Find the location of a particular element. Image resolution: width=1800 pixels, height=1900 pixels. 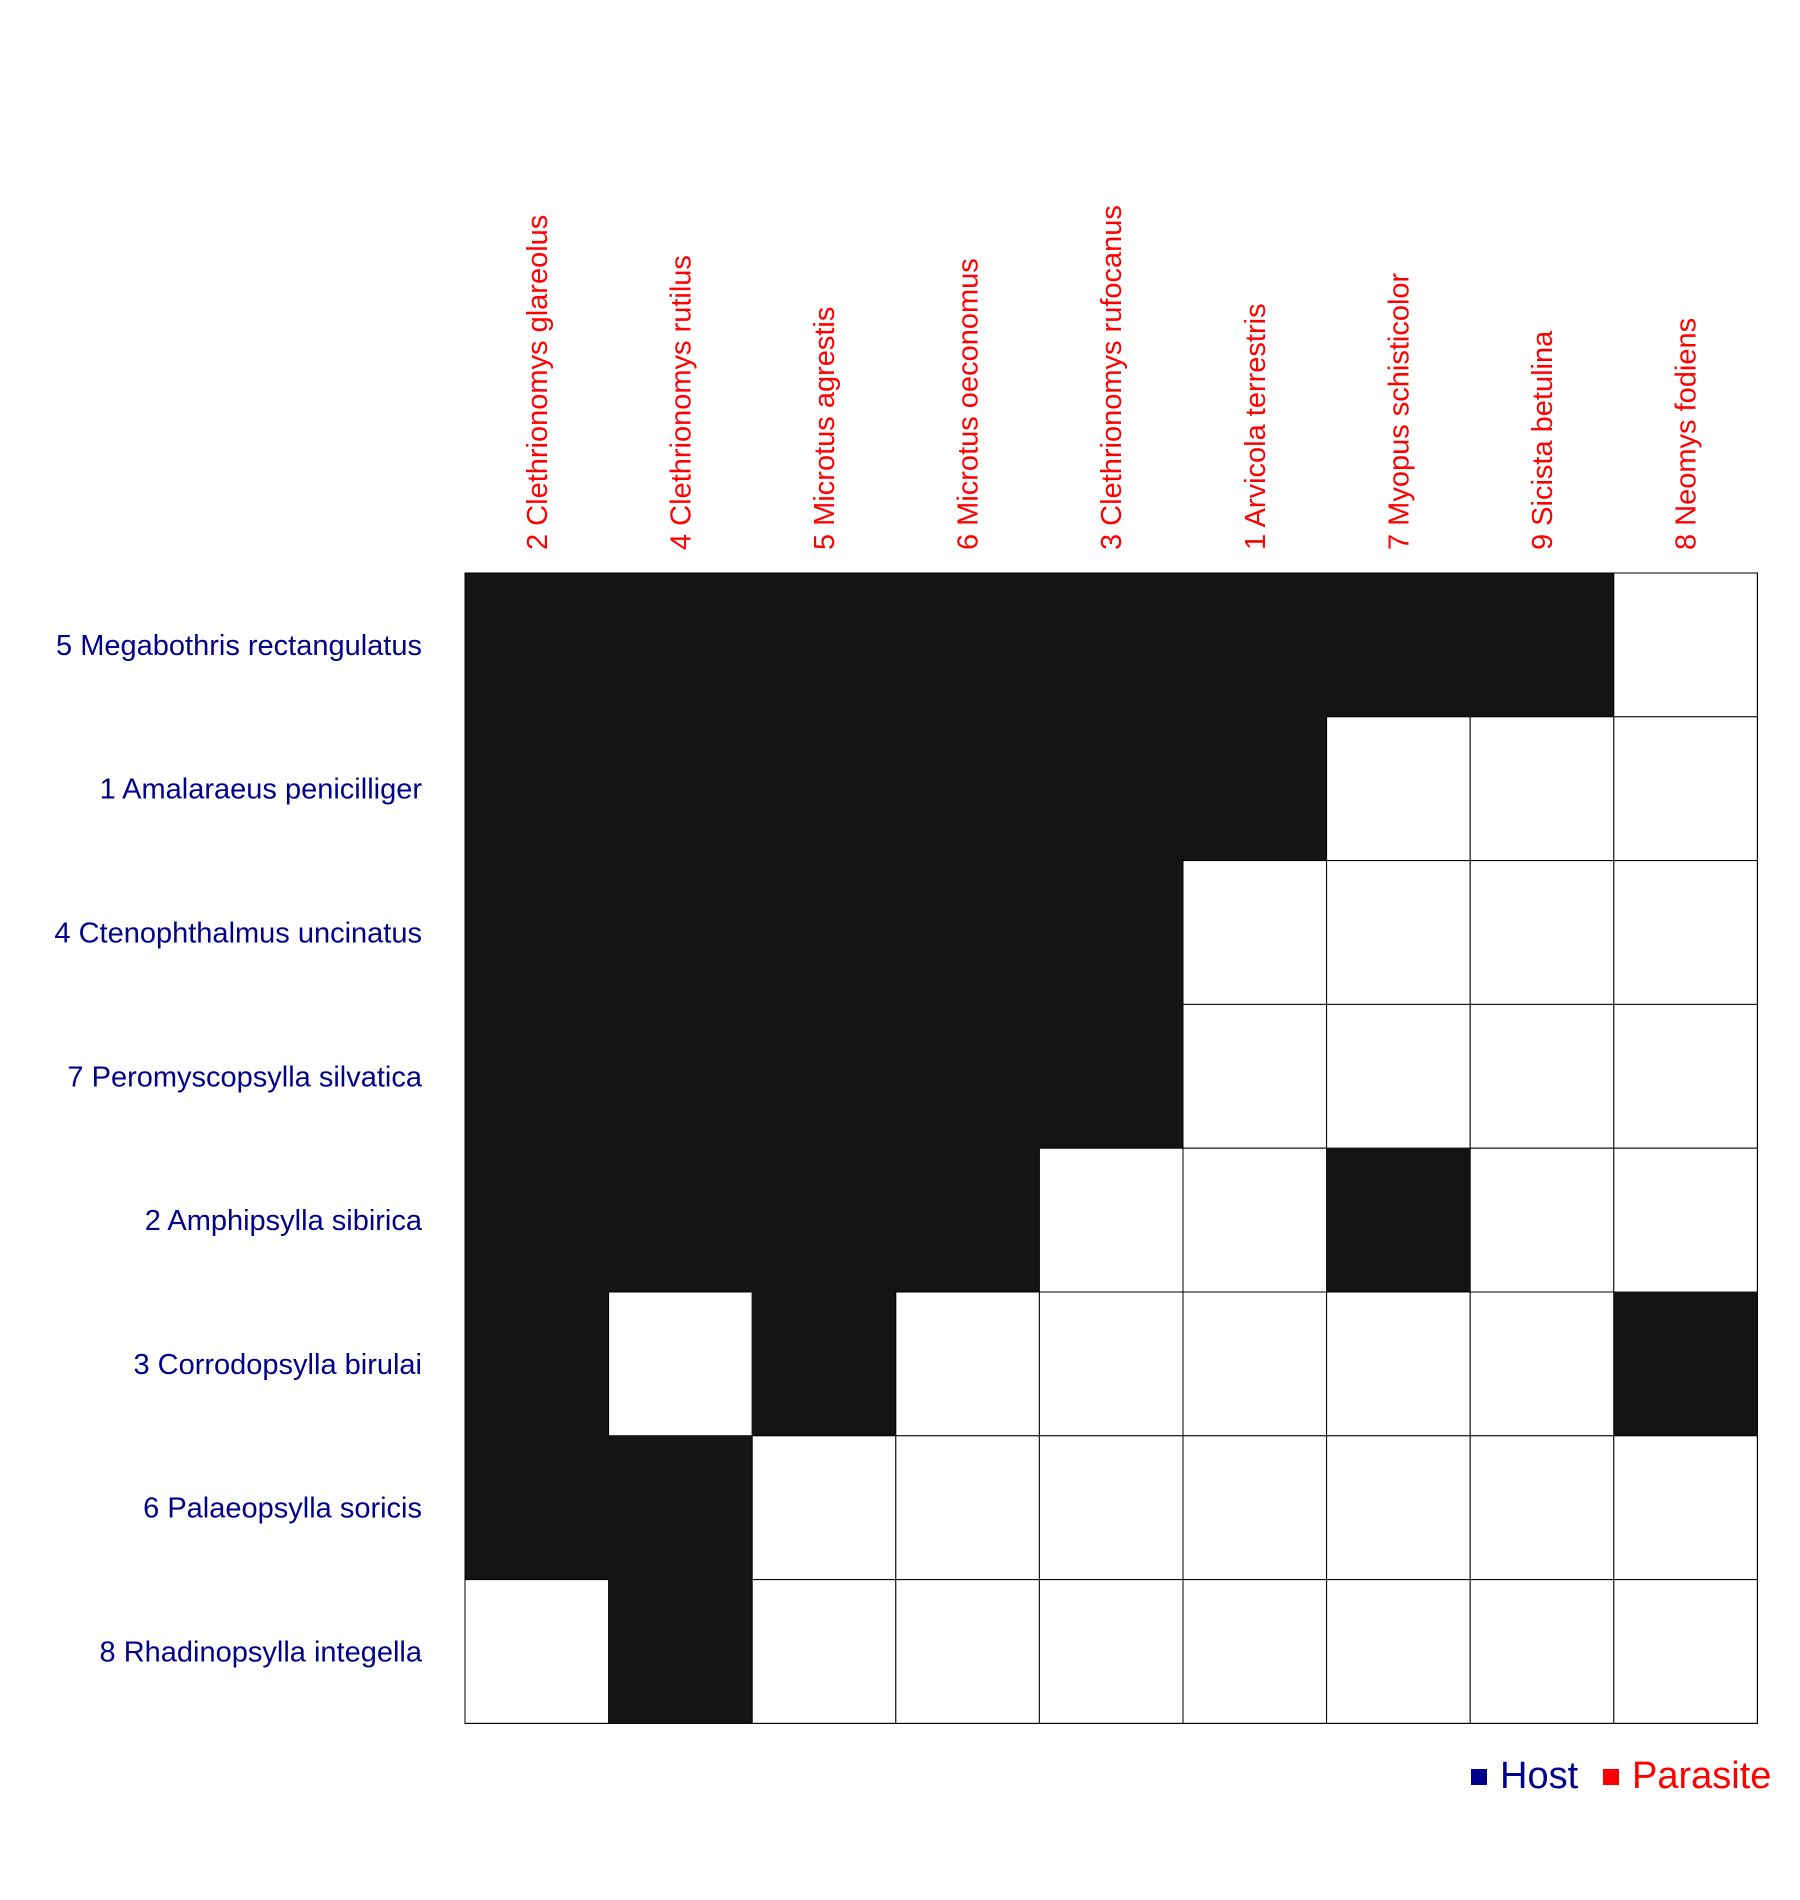

row-label: 2 Amphipsylla sibirica is located at coordinates (284, 1221).